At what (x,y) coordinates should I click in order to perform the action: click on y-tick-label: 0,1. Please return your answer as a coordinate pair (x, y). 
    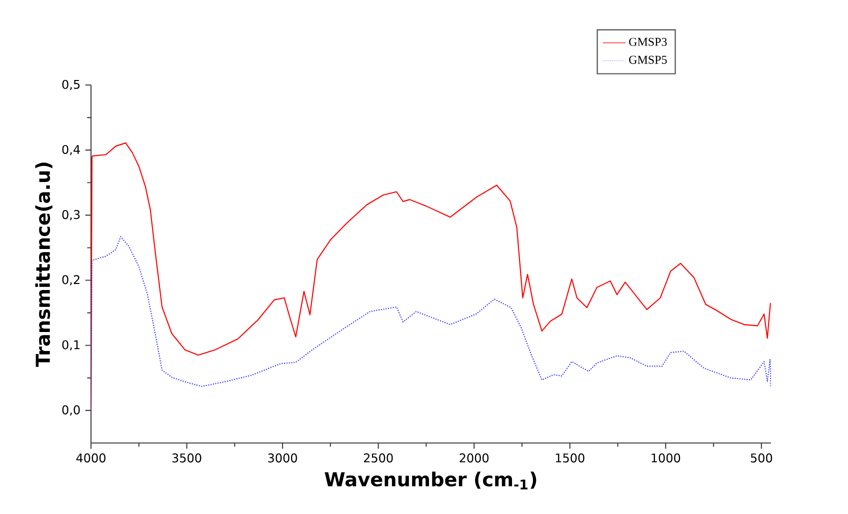
    Looking at the image, I should click on (71, 345).